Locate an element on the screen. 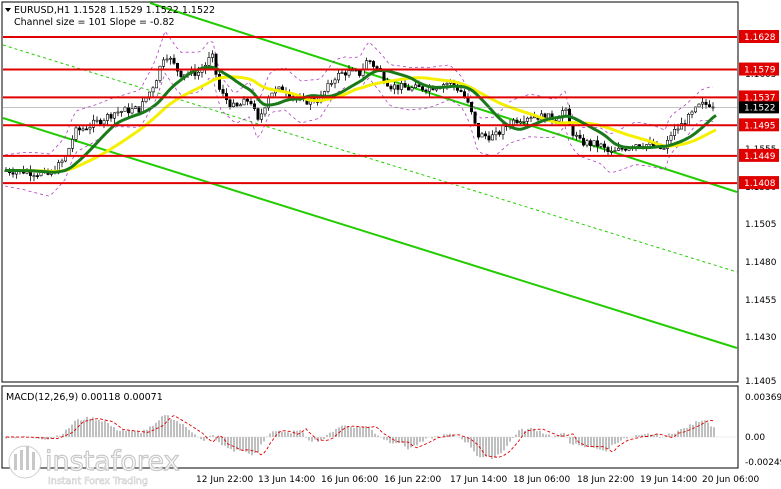  collapse-triangle-icon is located at coordinates (8, 10).